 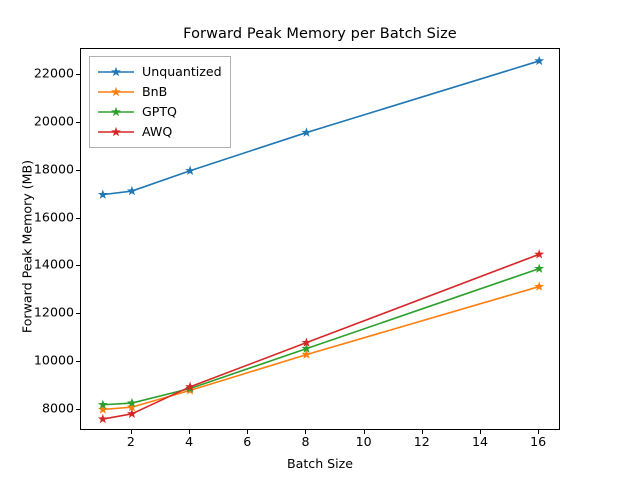 I want to click on legend-label: BnB, so click(x=155, y=91).